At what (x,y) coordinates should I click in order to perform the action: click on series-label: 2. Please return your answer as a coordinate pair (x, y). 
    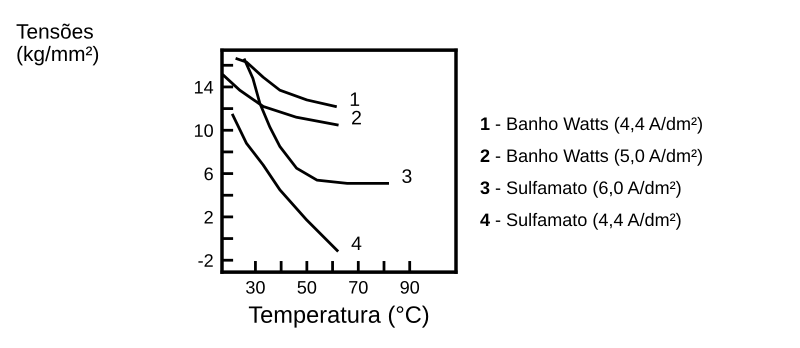
    Looking at the image, I should click on (356, 117).